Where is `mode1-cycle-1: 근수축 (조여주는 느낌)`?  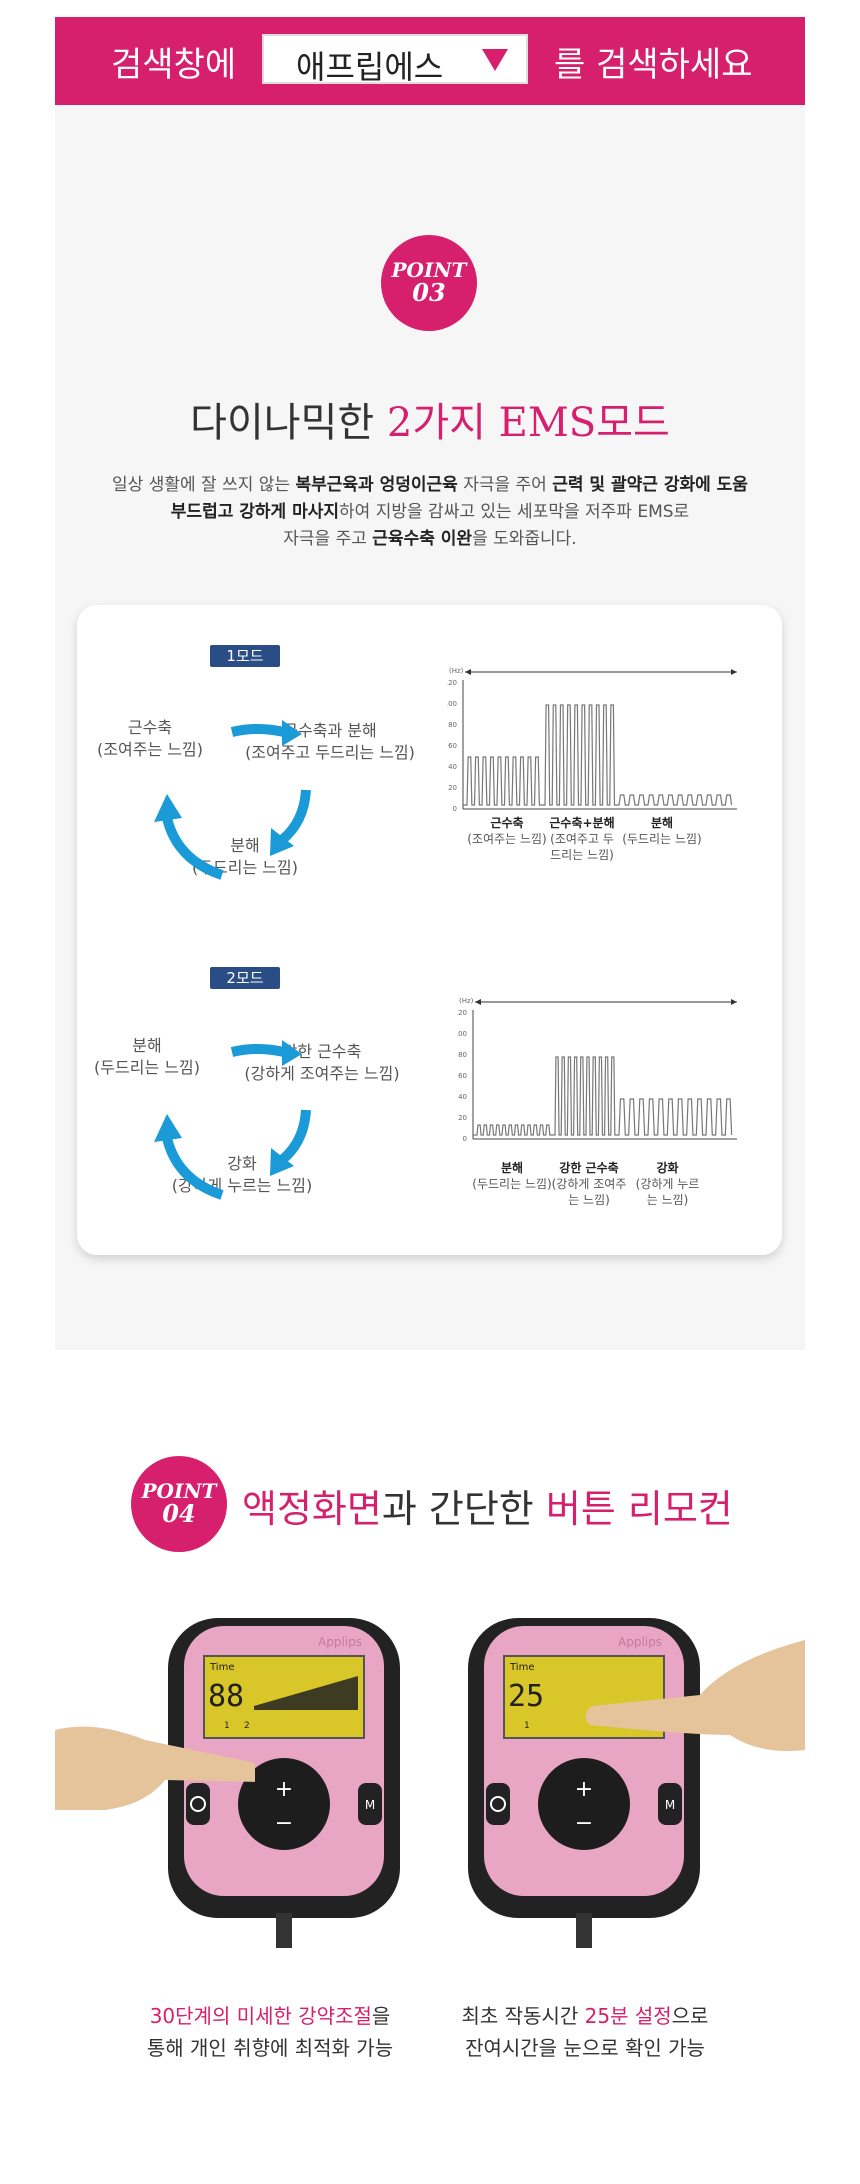 mode1-cycle-1: 근수축 (조여주는 느낌) is located at coordinates (150, 738).